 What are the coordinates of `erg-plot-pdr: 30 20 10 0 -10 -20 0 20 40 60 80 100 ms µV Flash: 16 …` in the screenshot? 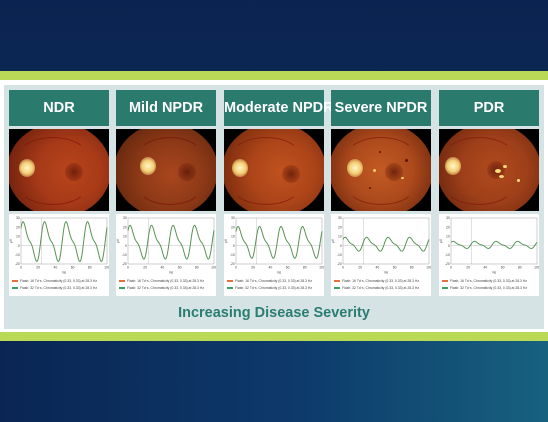 It's located at (489, 255).